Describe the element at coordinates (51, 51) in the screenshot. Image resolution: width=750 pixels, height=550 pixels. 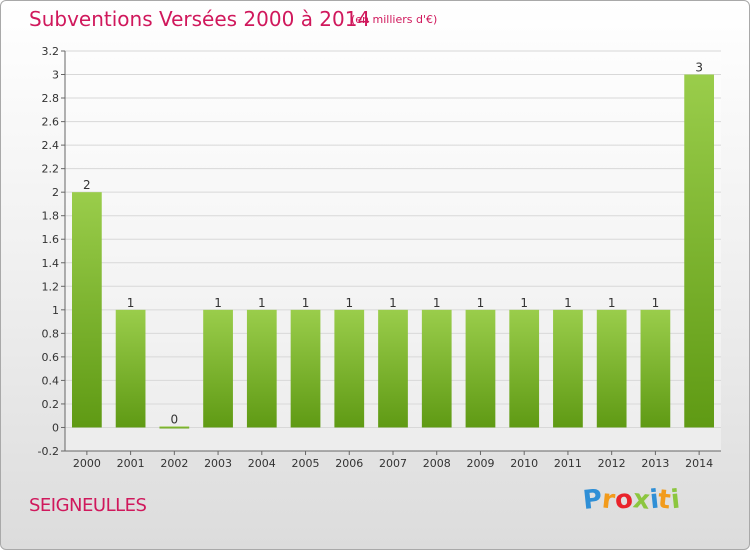
I see `y-tick-label: 3.2` at that location.